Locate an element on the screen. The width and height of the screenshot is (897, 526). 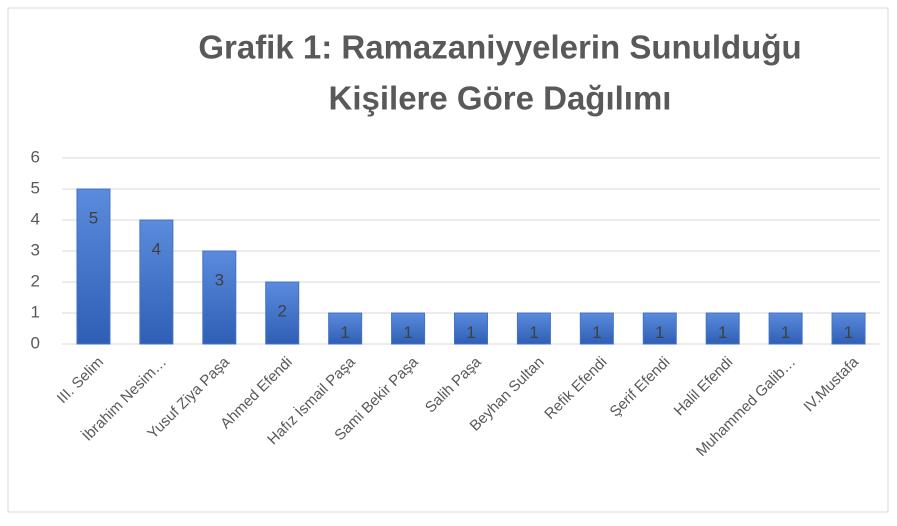
data-label: 3 is located at coordinates (219, 279).